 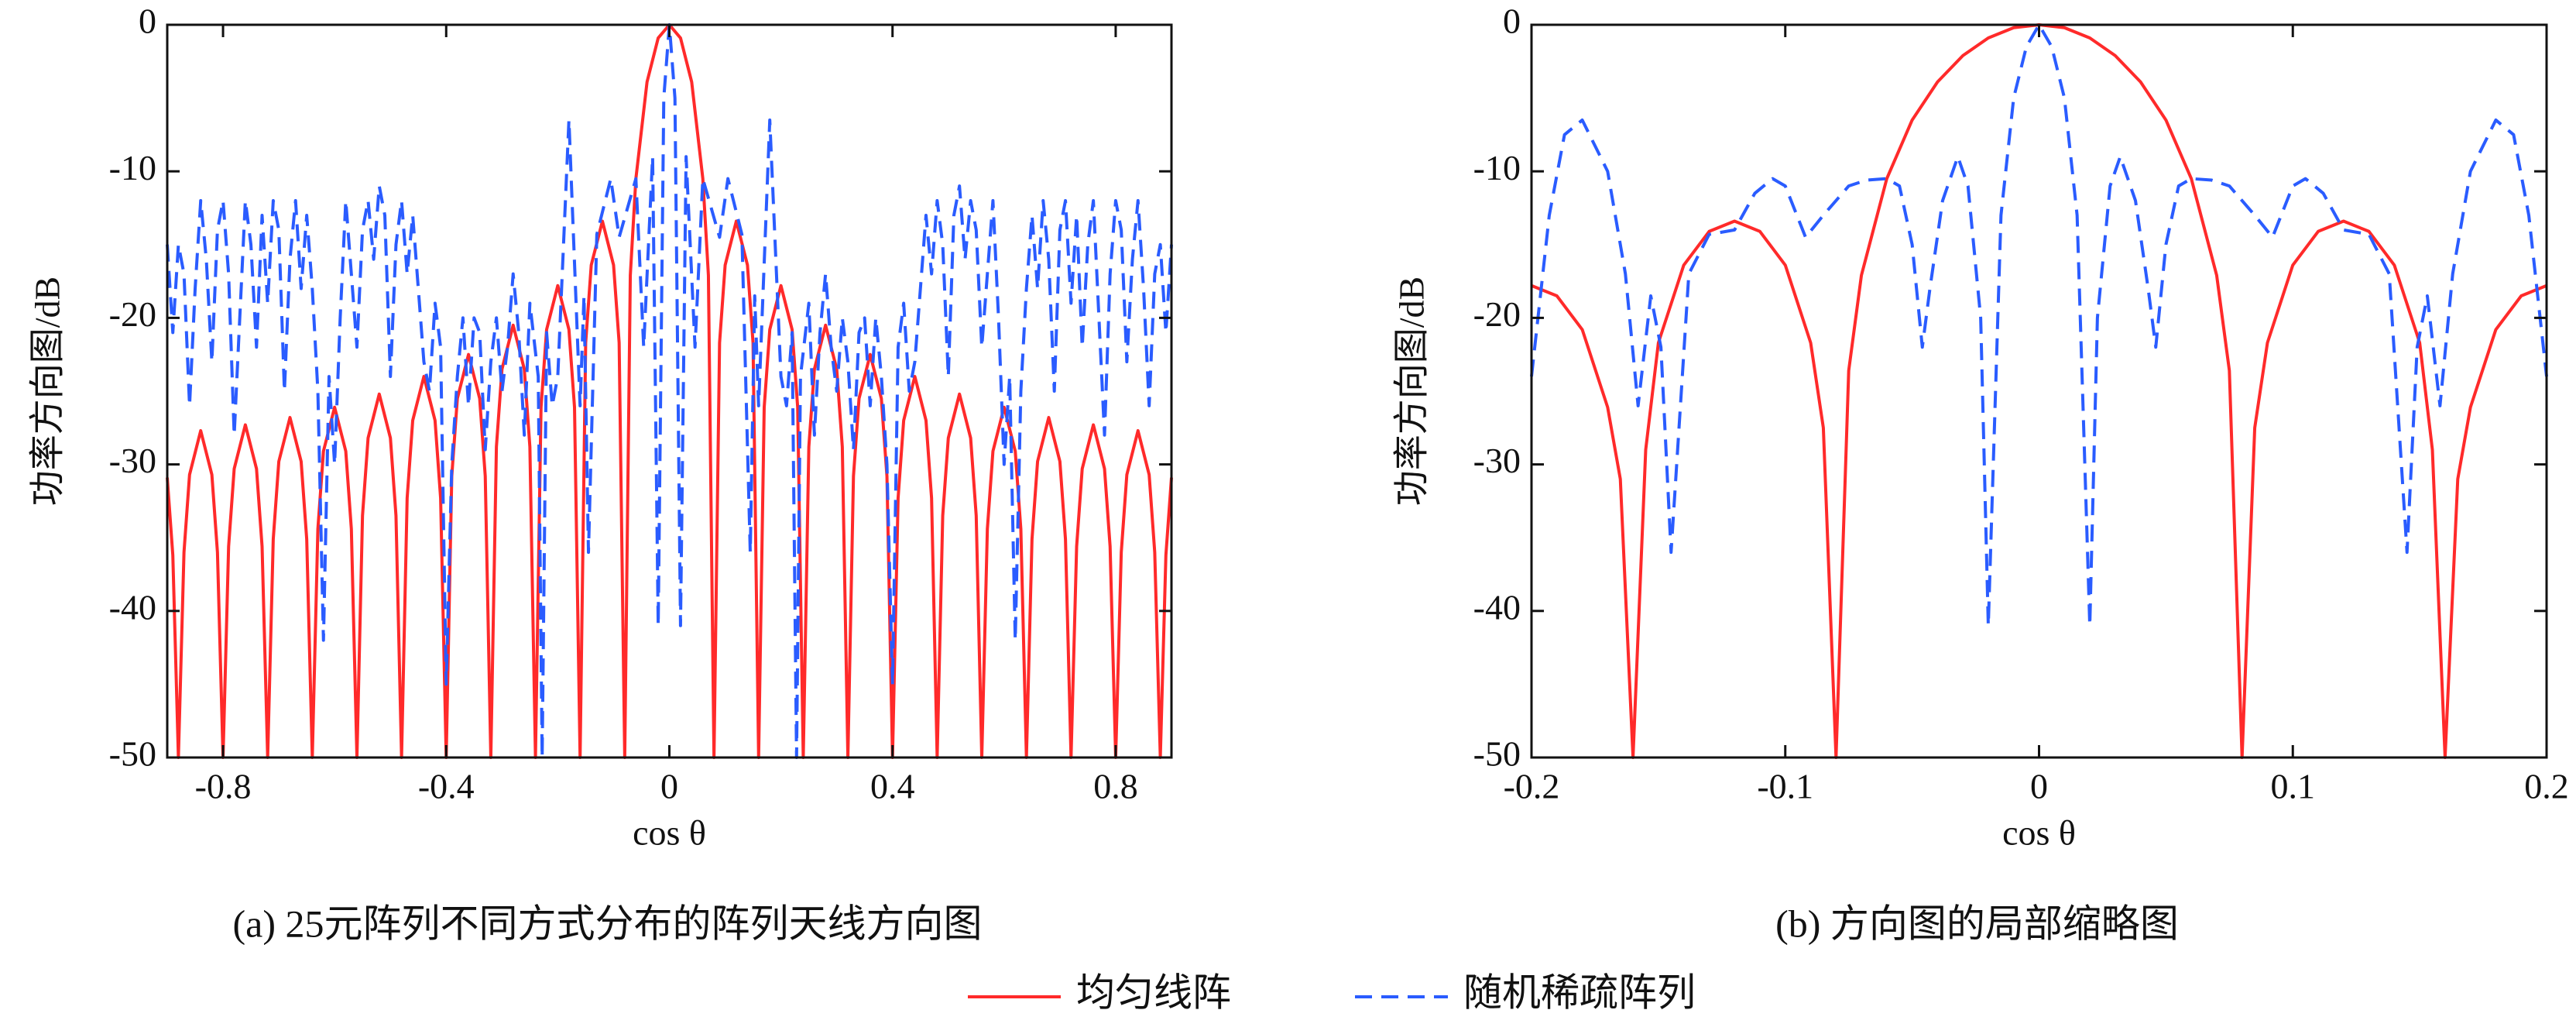 What do you see at coordinates (223, 786) in the screenshot?
I see `x-tick-label: -0.8` at bounding box center [223, 786].